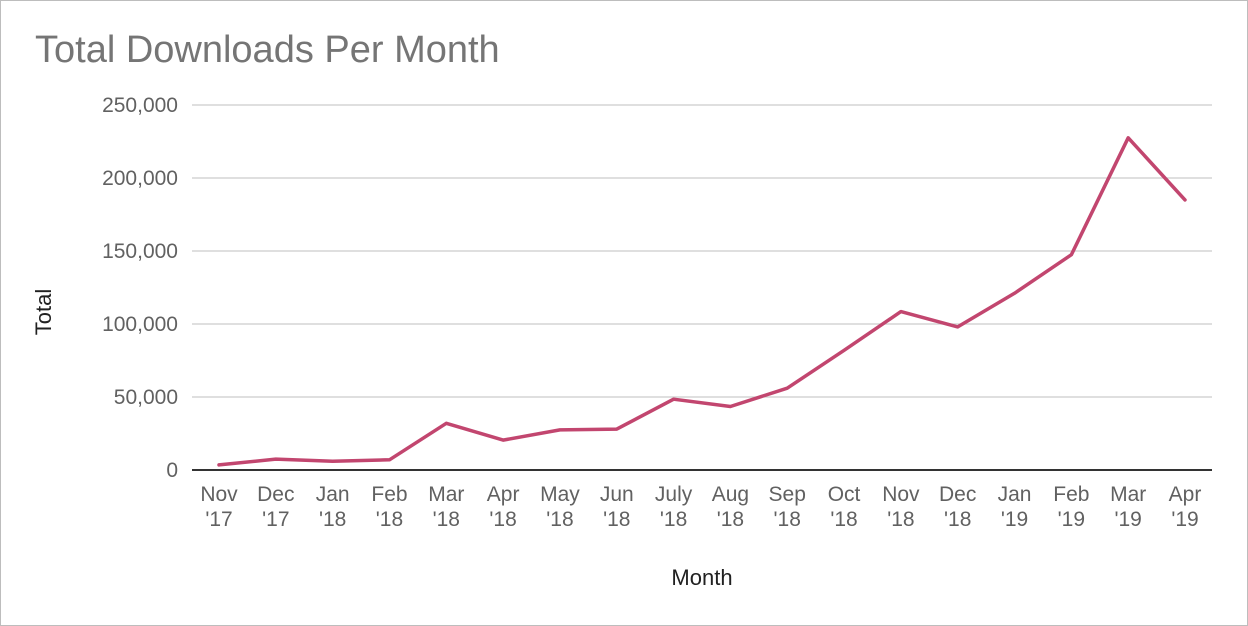 Image resolution: width=1248 pixels, height=626 pixels. I want to click on y-tick-label: 100,000, so click(140, 324).